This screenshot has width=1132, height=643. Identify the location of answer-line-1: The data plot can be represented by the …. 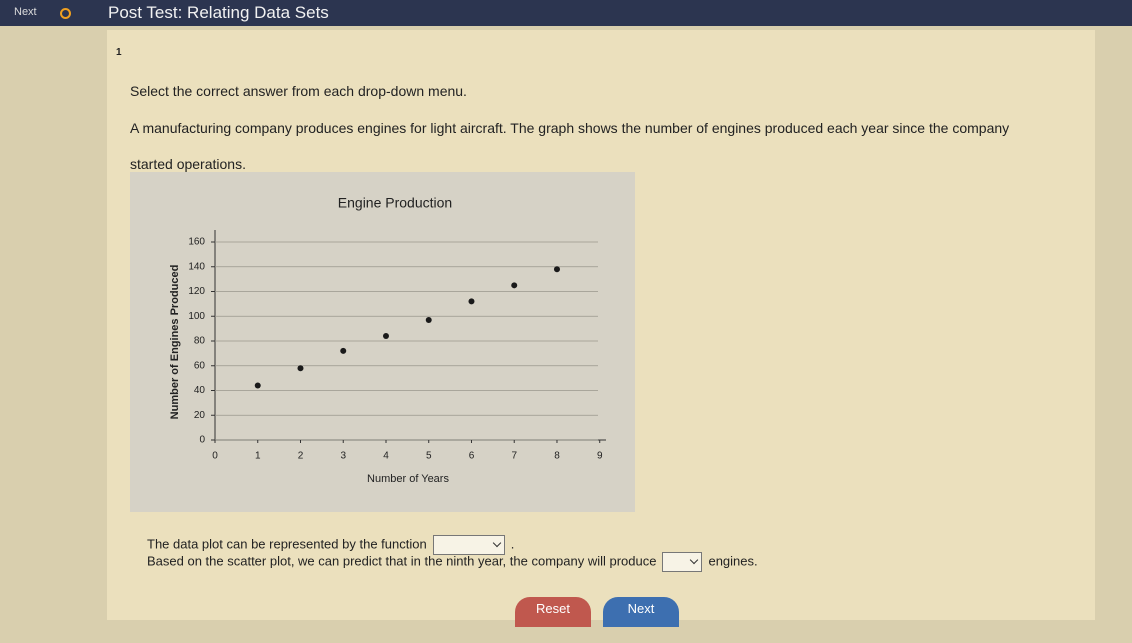
(330, 545).